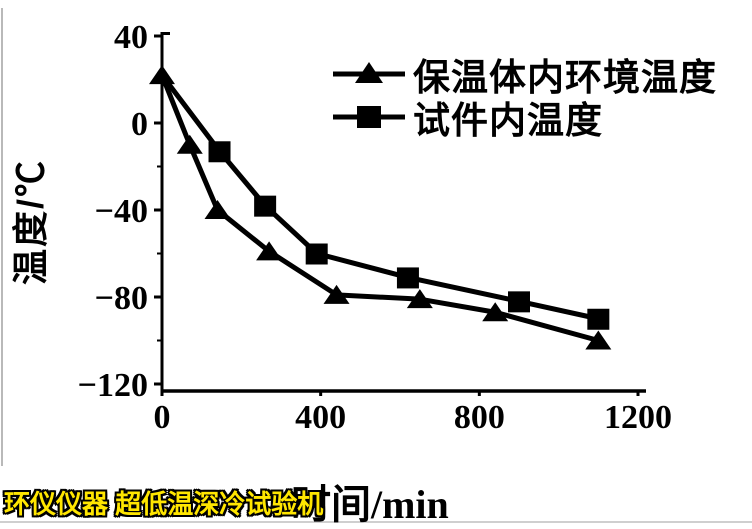 The width and height of the screenshot is (752, 529). I want to click on square-line-marker-icon, so click(369, 116).